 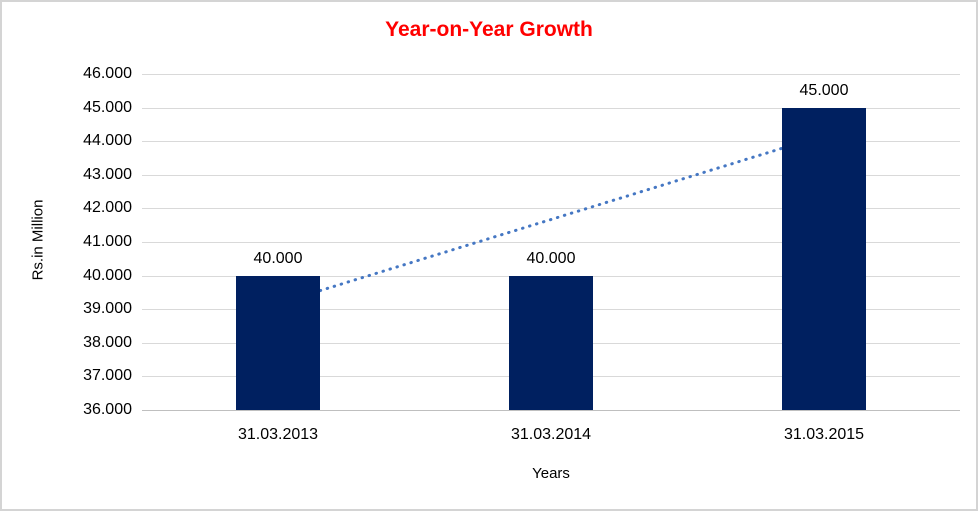 I want to click on y-tick-label: 45.000, so click(x=107, y=107).